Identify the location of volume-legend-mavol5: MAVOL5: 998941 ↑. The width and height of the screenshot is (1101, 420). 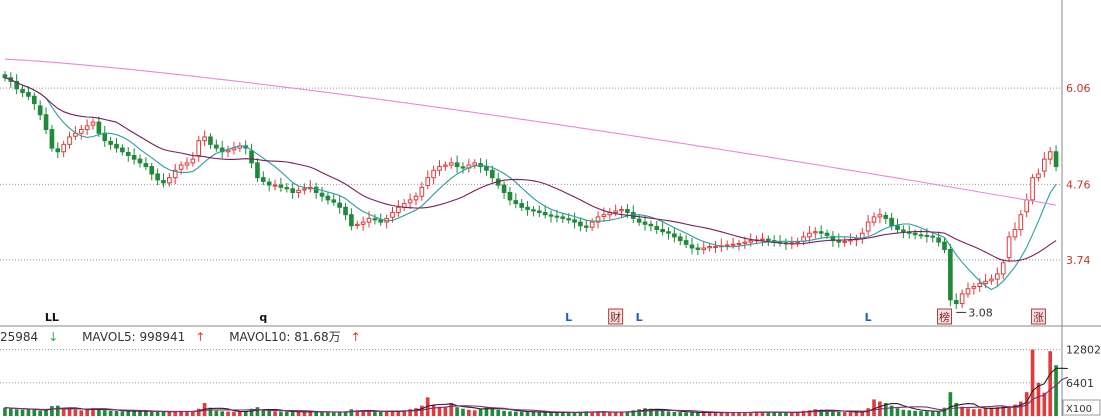
(144, 337).